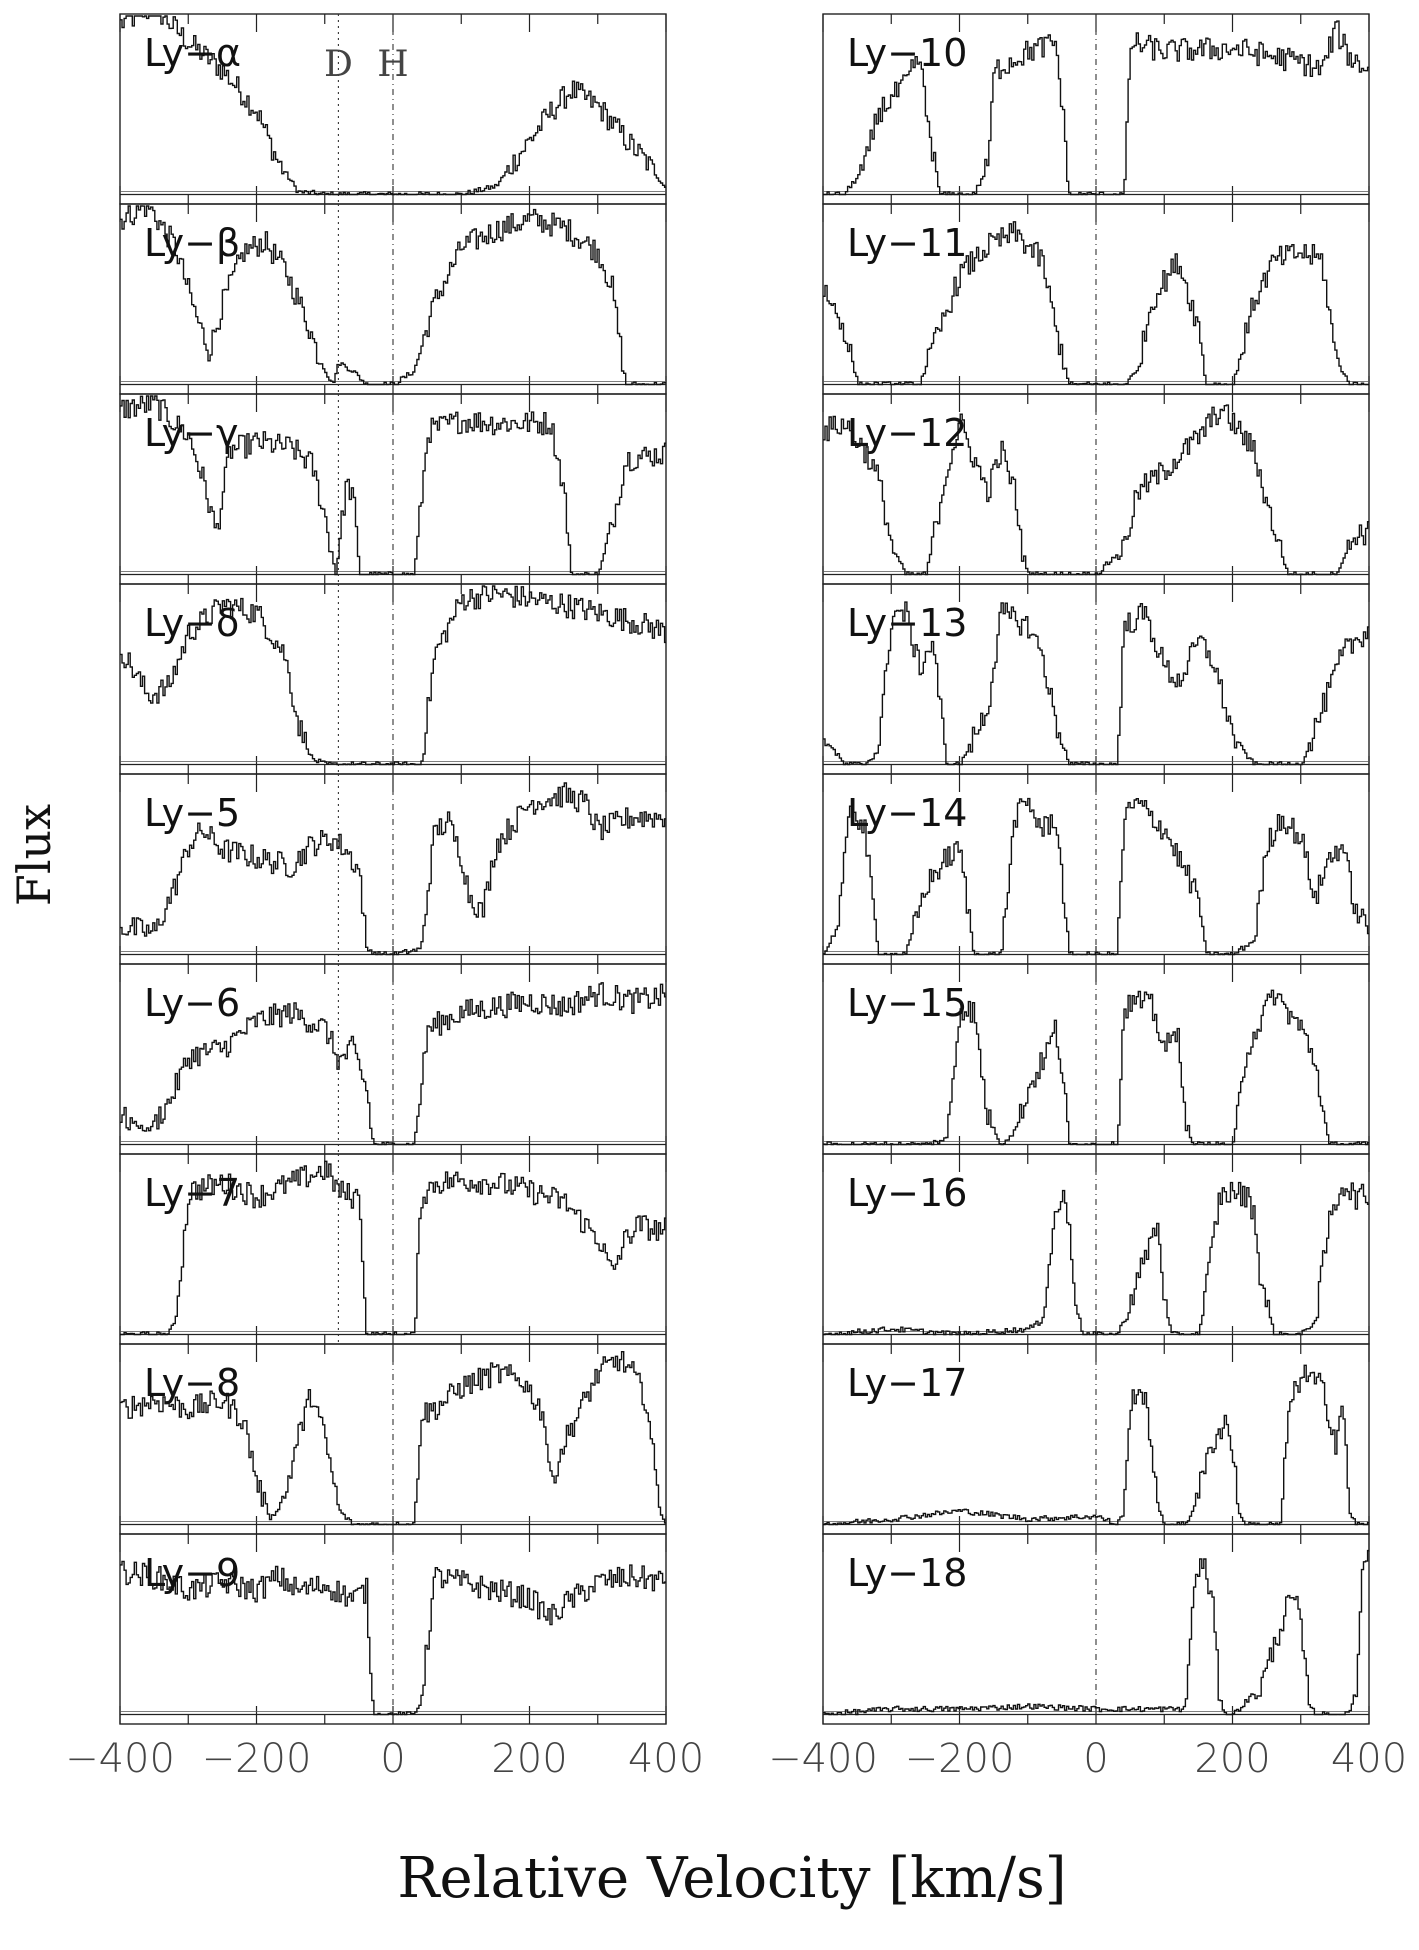  I want to click on panel-1-7: Ly−7, so click(393, 1249).